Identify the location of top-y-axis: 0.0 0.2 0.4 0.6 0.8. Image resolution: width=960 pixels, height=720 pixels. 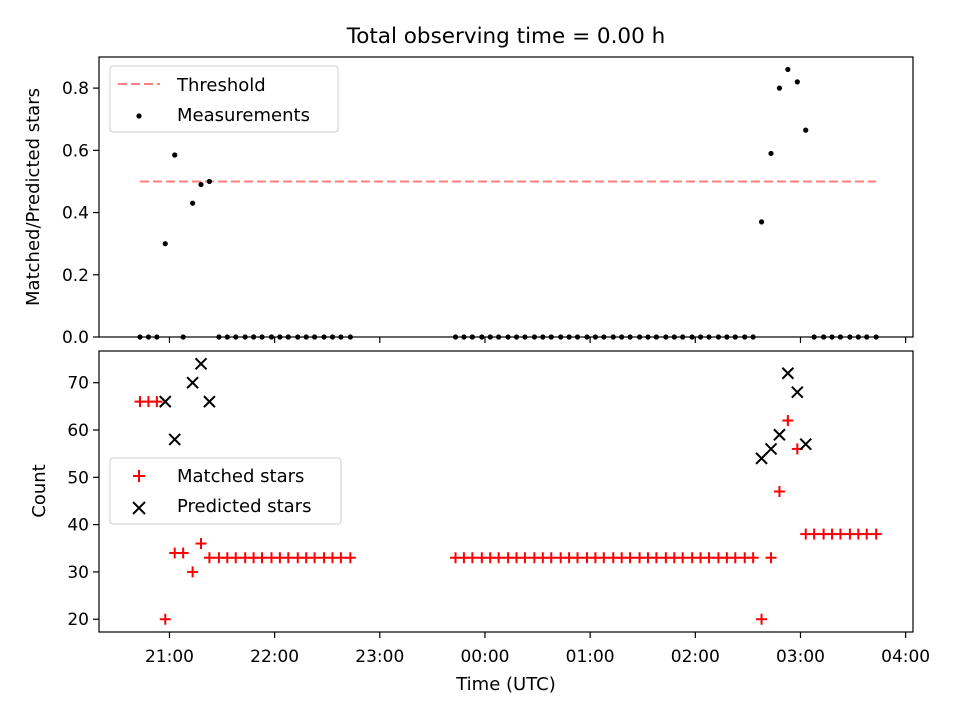
(80, 213).